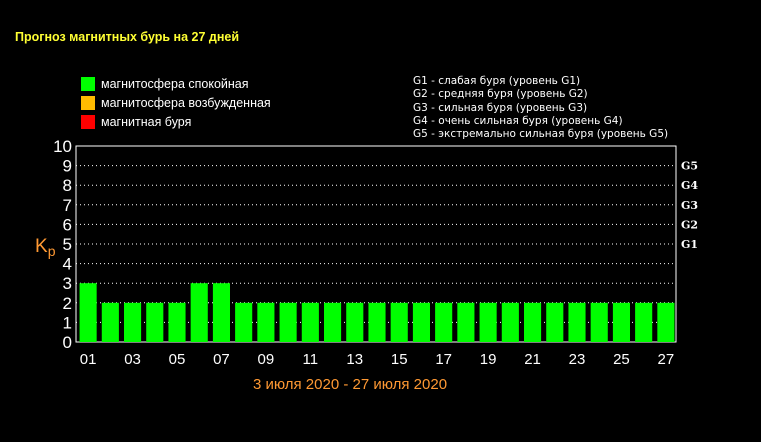 The height and width of the screenshot is (442, 761). I want to click on y-tick-label: 4, so click(67, 264).